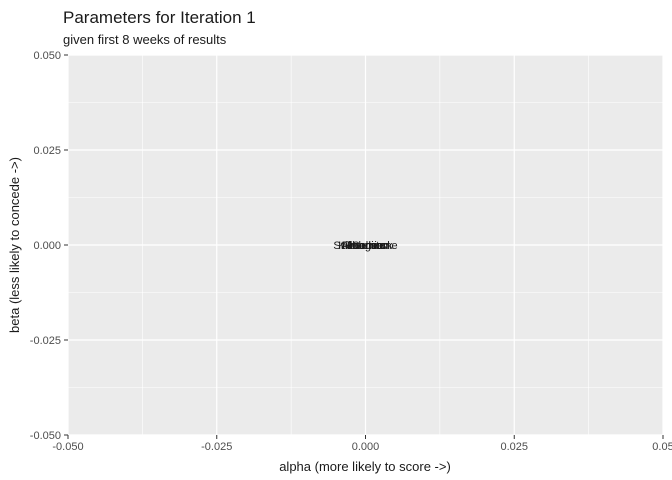  Describe the element at coordinates (365, 466) in the screenshot. I see `x-axis-title: alpha (more likely to score ->)` at that location.